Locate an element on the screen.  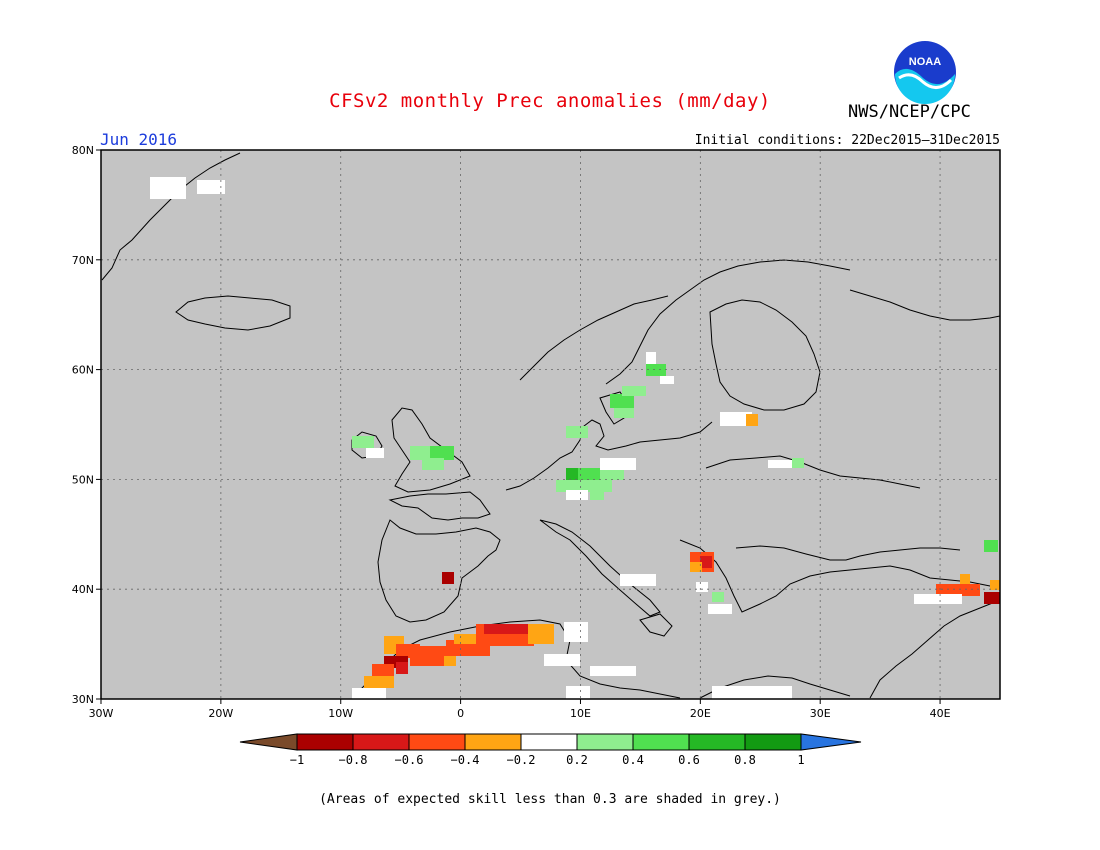
legend-tick-label: 0.4 is located at coordinates (633, 760).